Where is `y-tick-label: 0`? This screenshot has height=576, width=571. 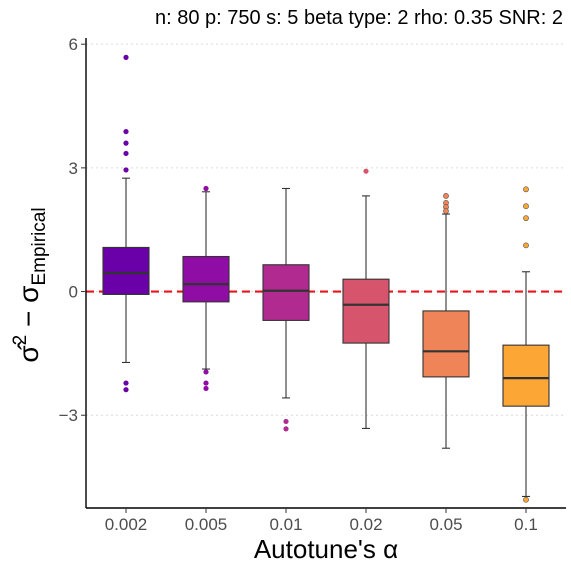
y-tick-label: 0 is located at coordinates (73, 292).